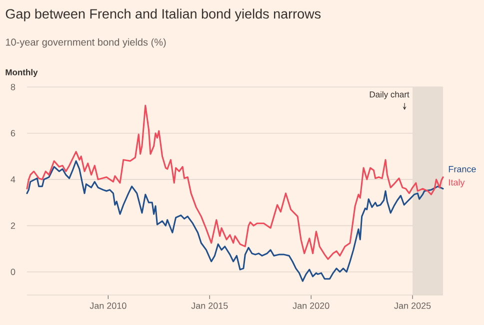 Image resolution: width=484 pixels, height=325 pixels. Describe the element at coordinates (22, 73) in the screenshot. I see `text: Monthly` at that location.